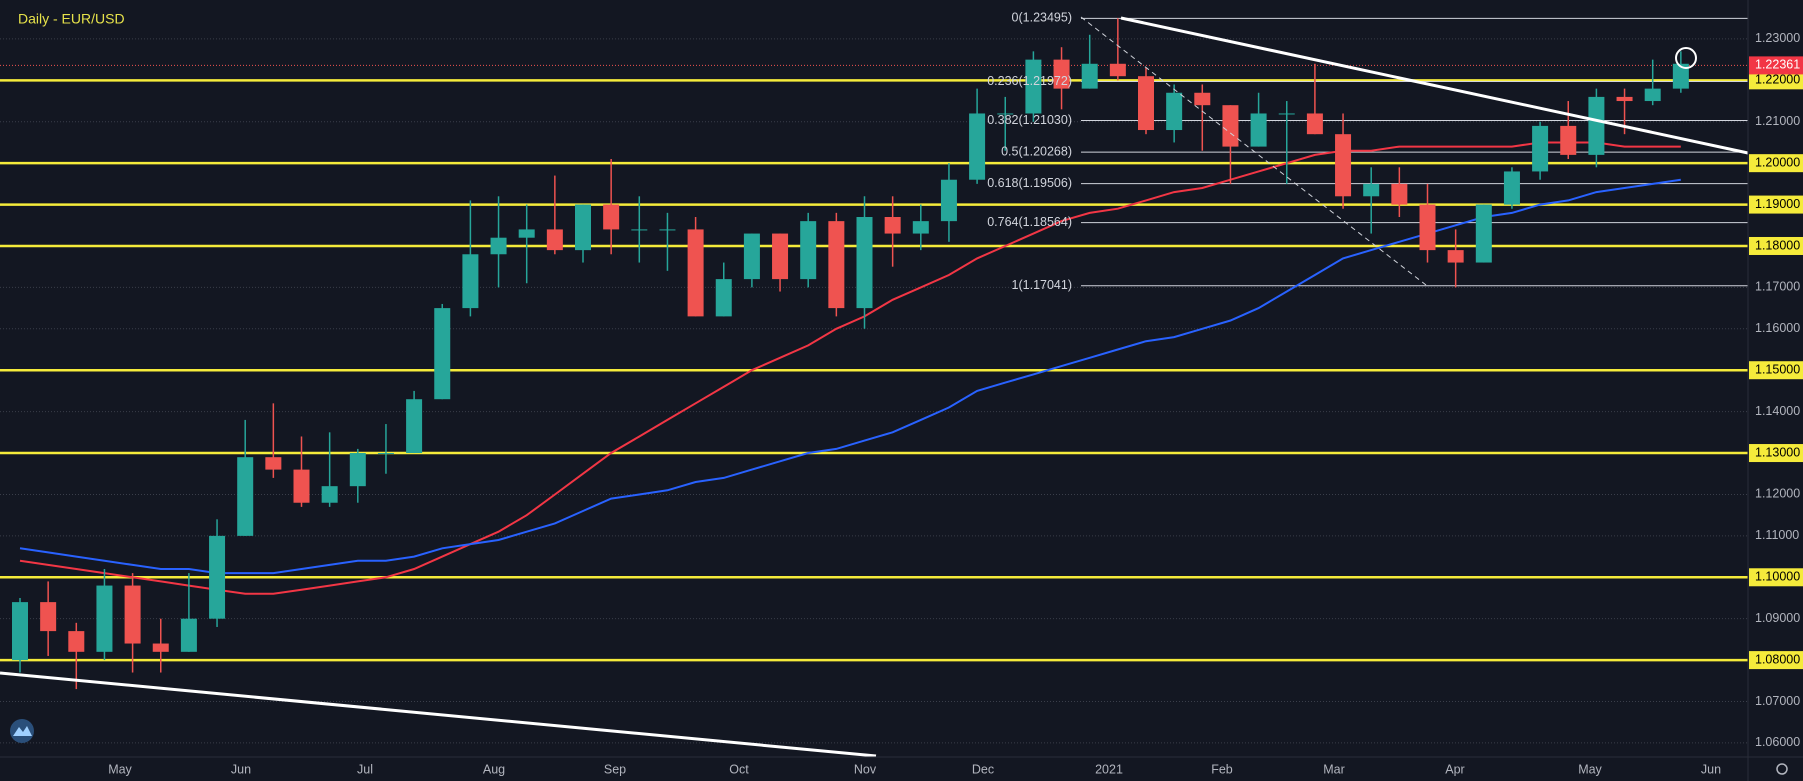  I want to click on y-tick-label: 1.19000, so click(1777, 204).